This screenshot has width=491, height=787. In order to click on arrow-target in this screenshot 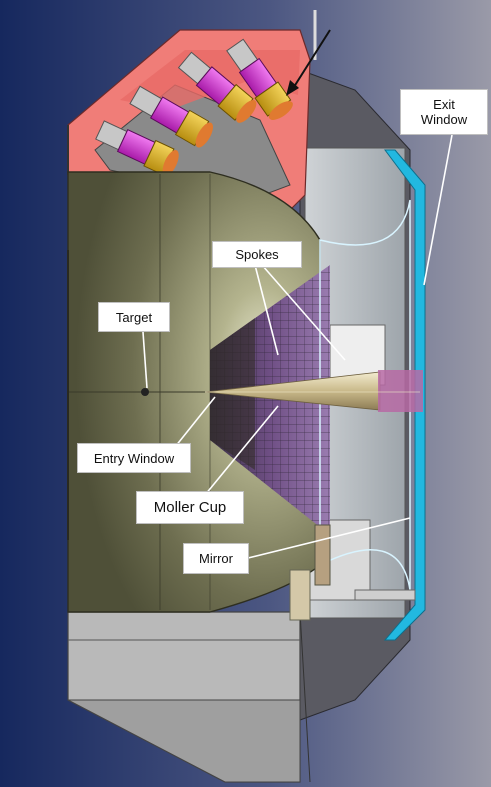, I will do `click(145, 360)`.